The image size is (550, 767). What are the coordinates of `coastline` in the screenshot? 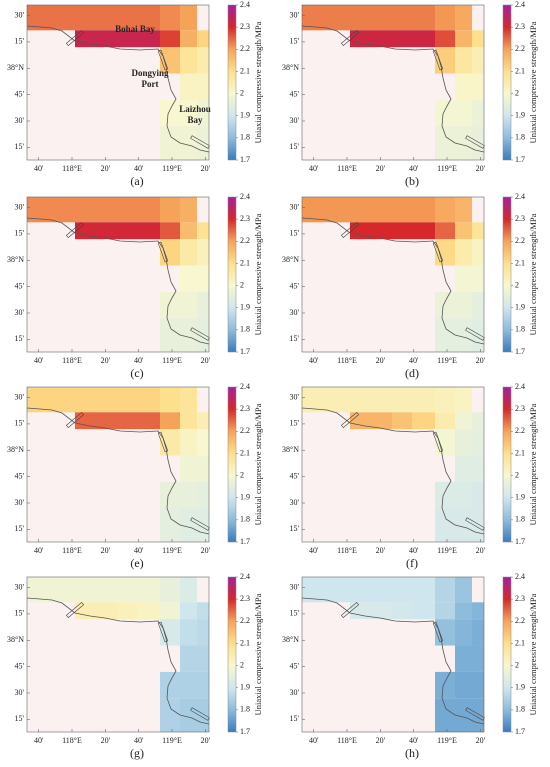 It's located at (393, 471).